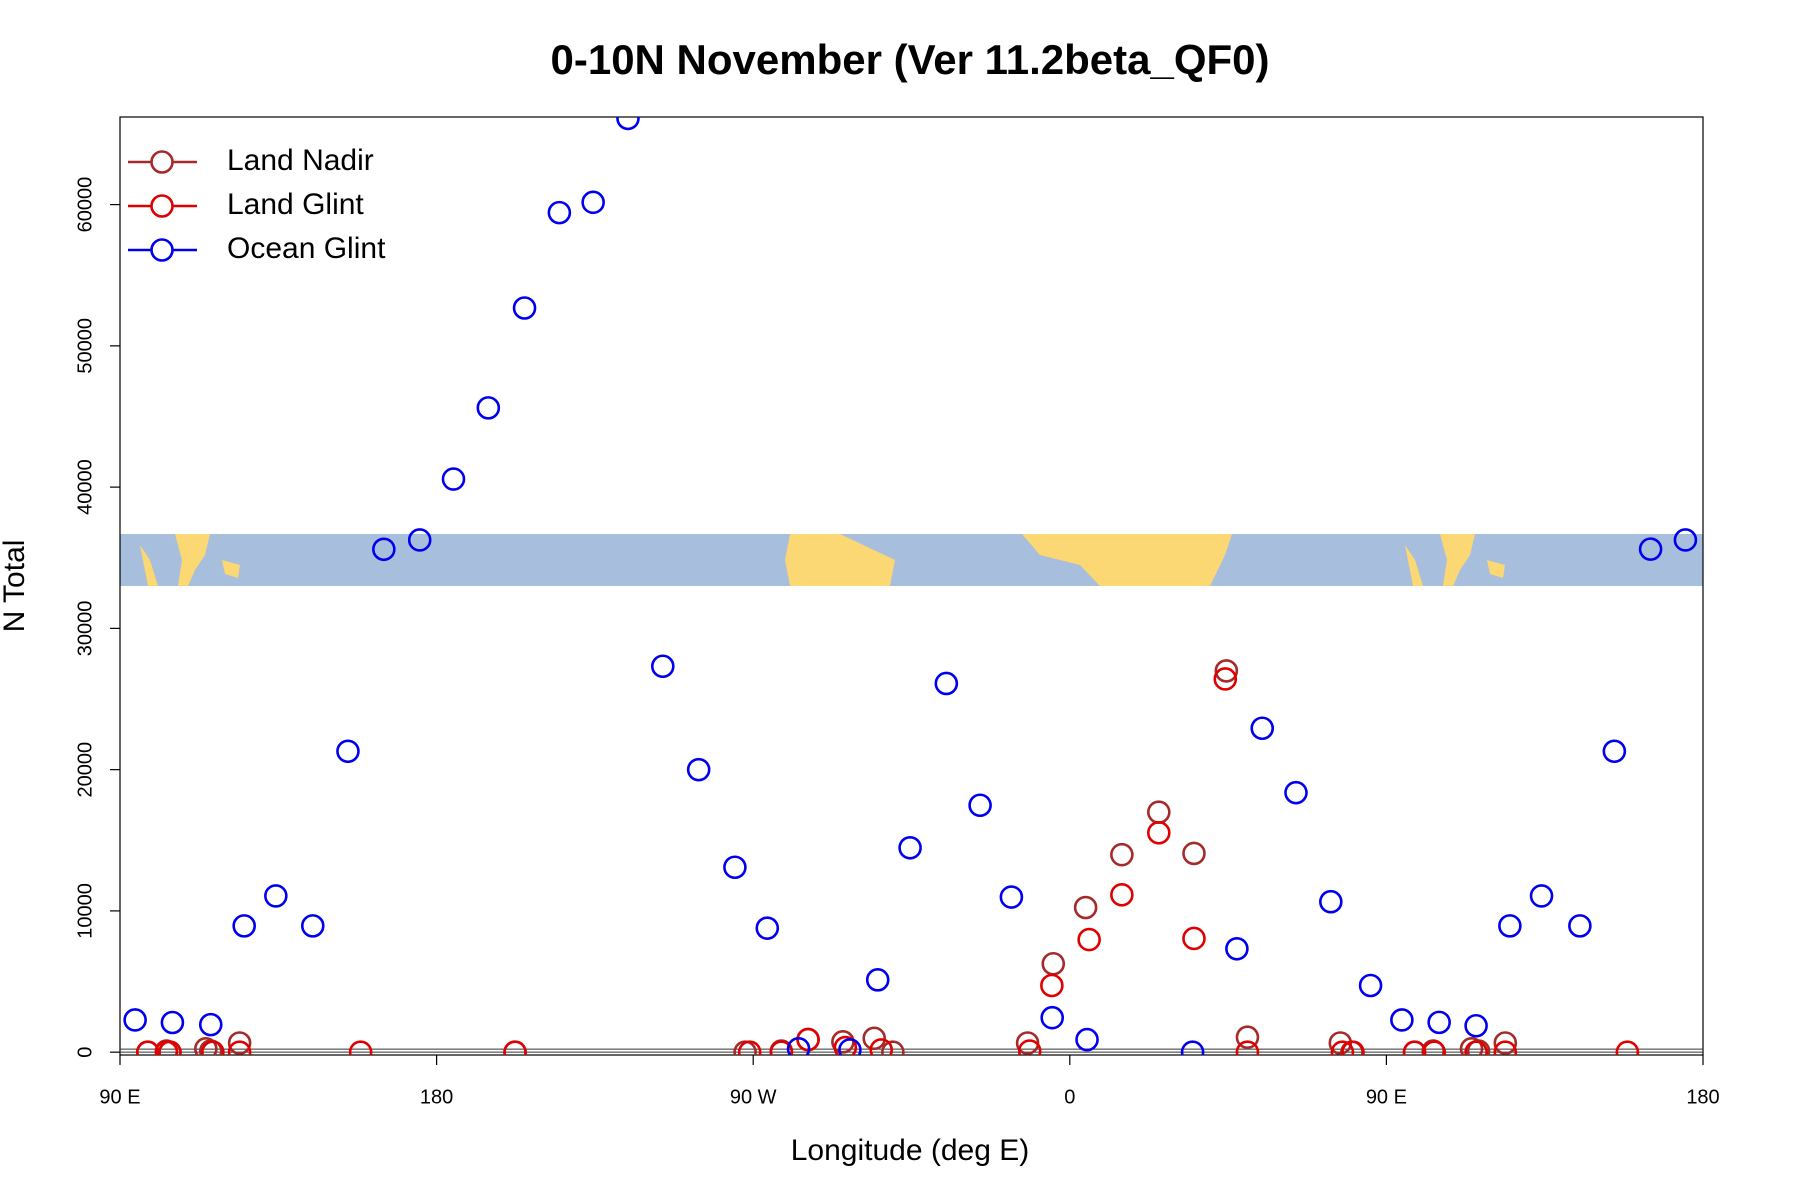 This screenshot has width=1800, height=1200. I want to click on map-land, so click(822, 560).